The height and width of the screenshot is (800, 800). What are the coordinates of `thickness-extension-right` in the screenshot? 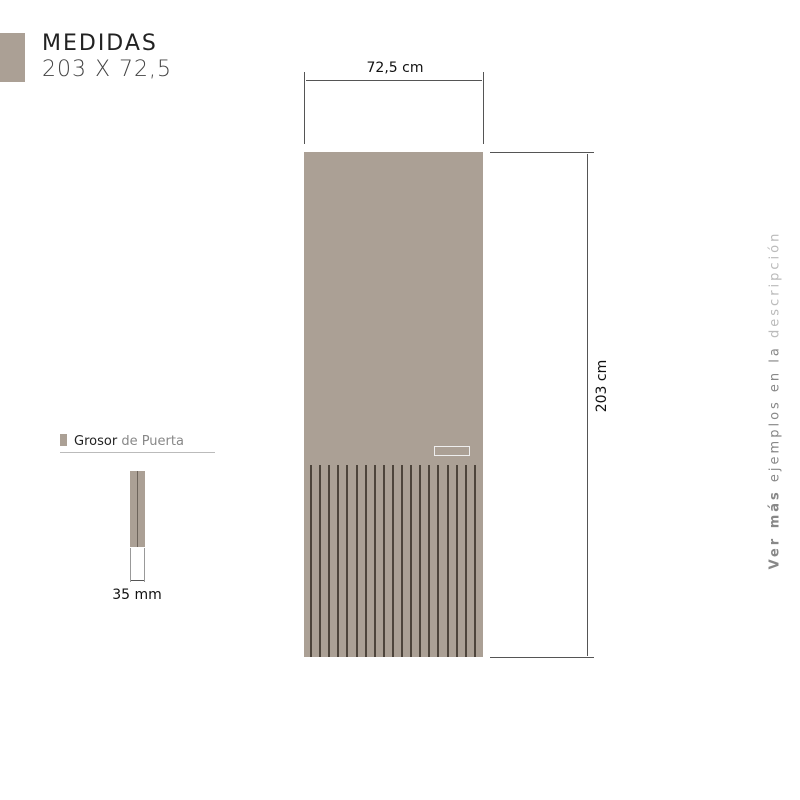 It's located at (144, 565).